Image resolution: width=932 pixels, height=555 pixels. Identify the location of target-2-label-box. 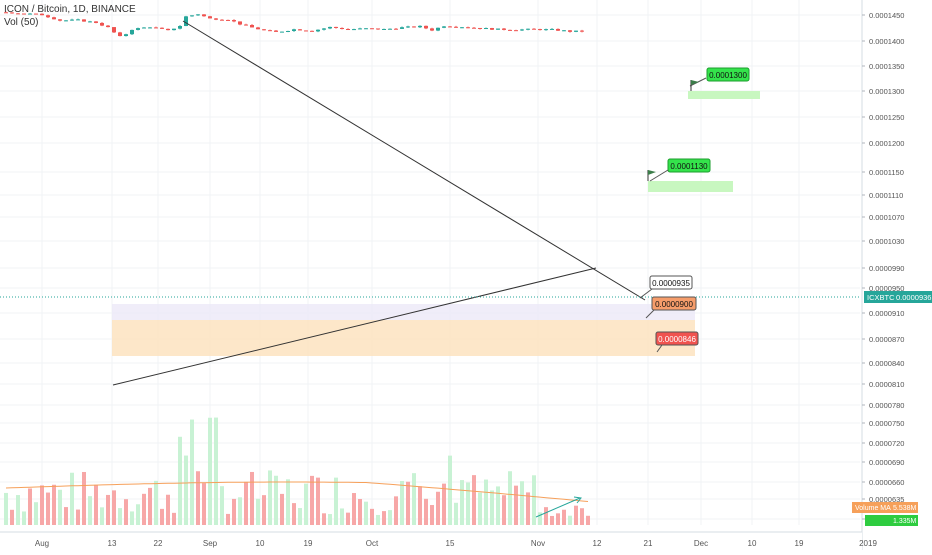
(689, 165).